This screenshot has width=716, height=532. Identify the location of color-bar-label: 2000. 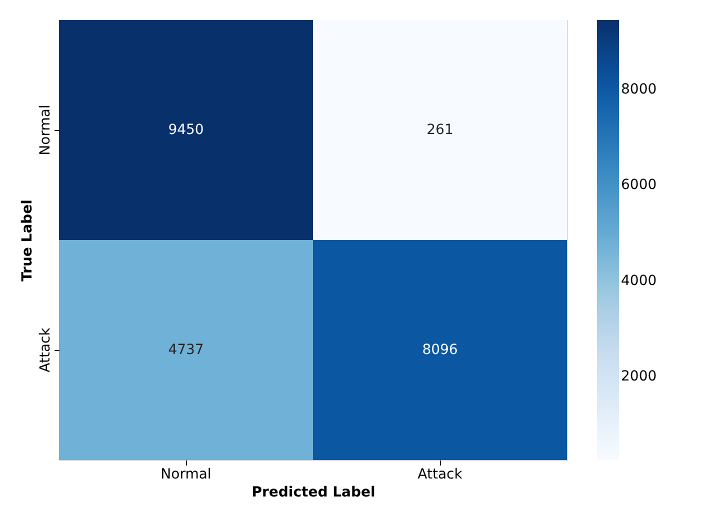
(639, 376).